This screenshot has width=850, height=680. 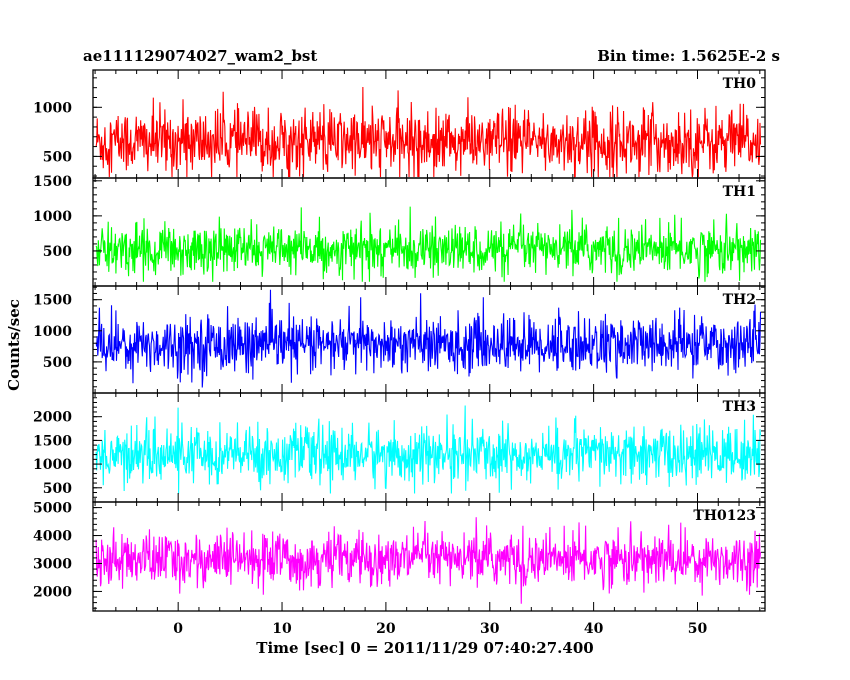 I want to click on x-axis-label: Time [sec] 0 = 2011/11/29 07:40:27.400, so click(x=424, y=648).